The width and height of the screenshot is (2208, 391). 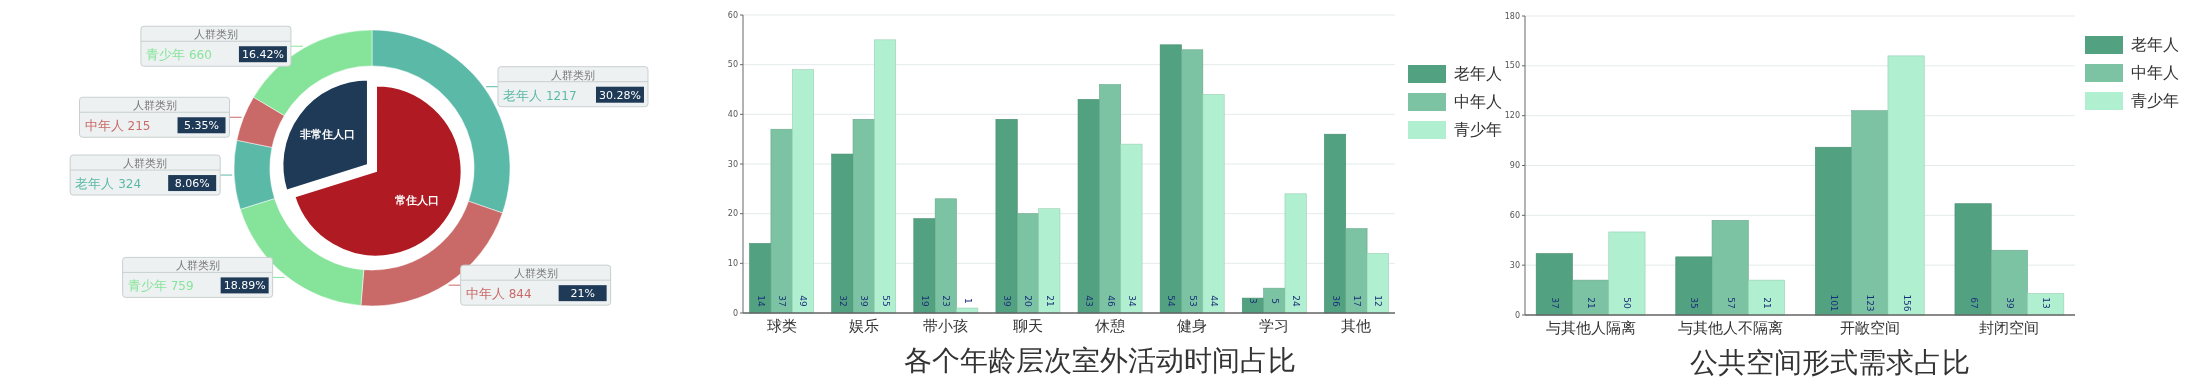 What do you see at coordinates (326, 135) in the screenshot?
I see `slice-label: 非常住人口` at bounding box center [326, 135].